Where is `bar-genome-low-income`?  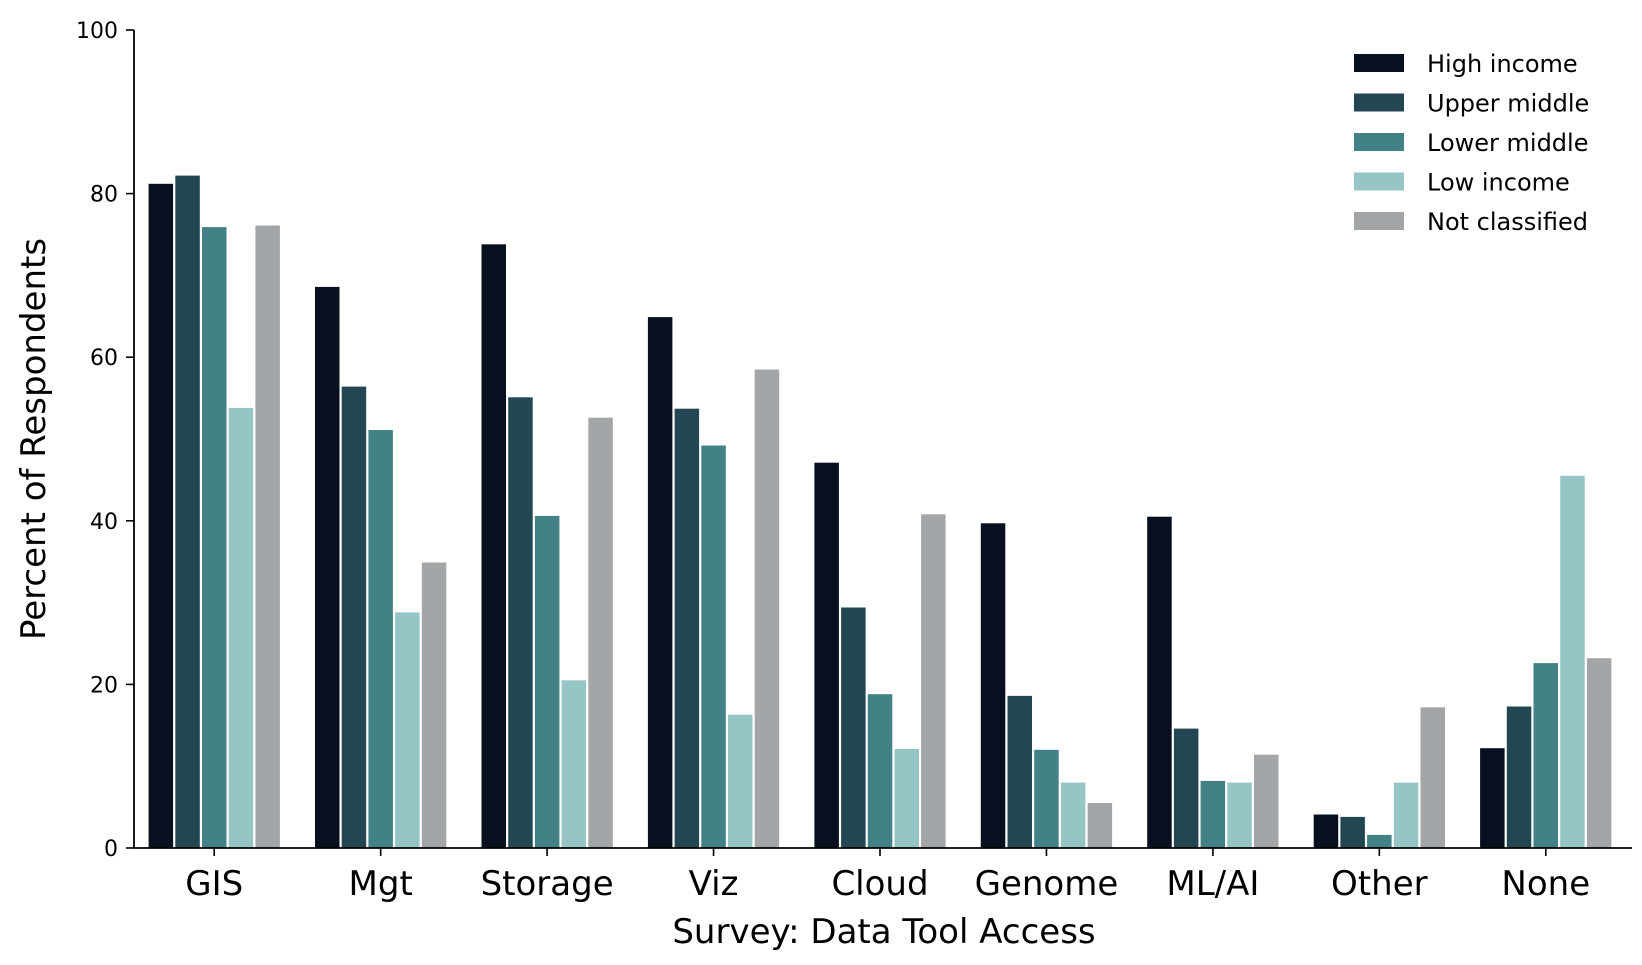
bar-genome-low-income is located at coordinates (1073, 815).